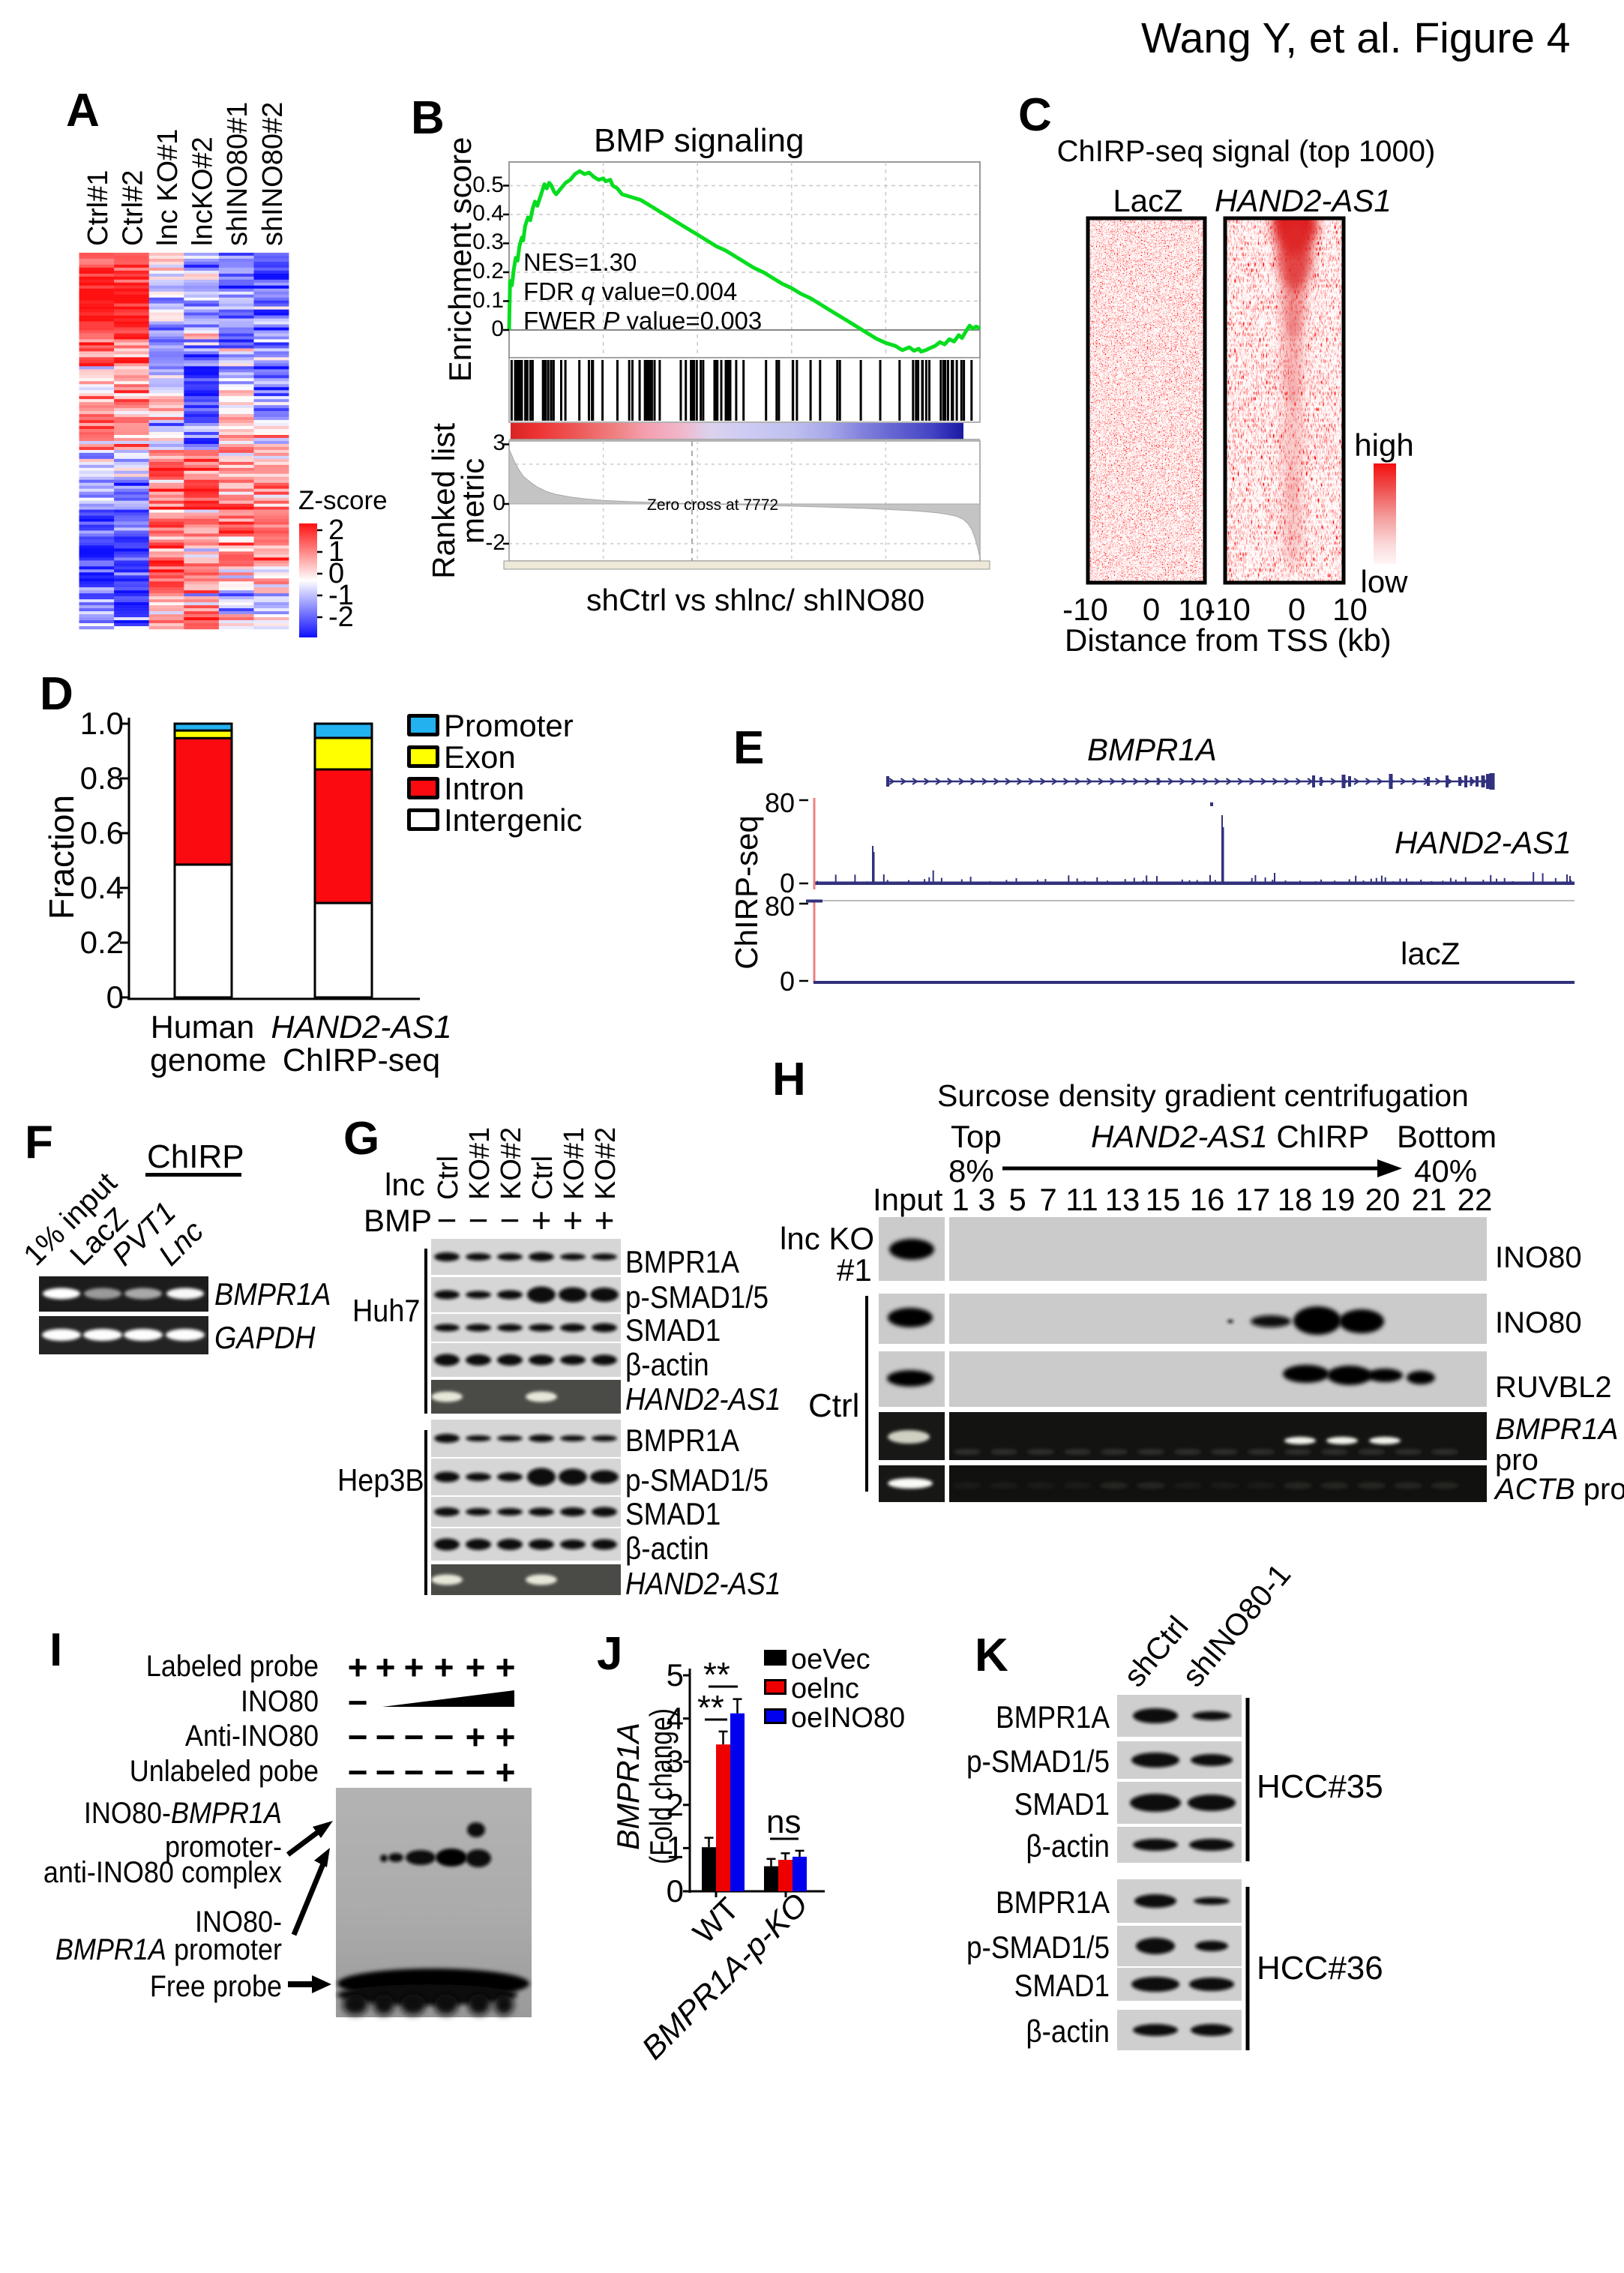 The height and width of the screenshot is (2273, 1624). I want to click on svg-text: lnc KO#1, so click(168, 187).